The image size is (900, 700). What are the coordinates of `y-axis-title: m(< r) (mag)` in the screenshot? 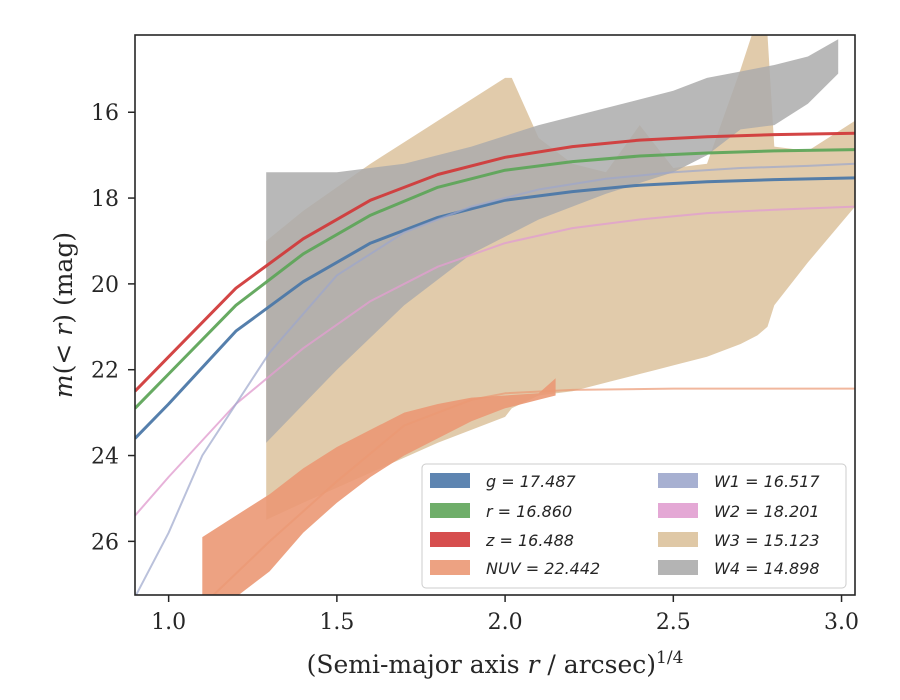 It's located at (63, 315).